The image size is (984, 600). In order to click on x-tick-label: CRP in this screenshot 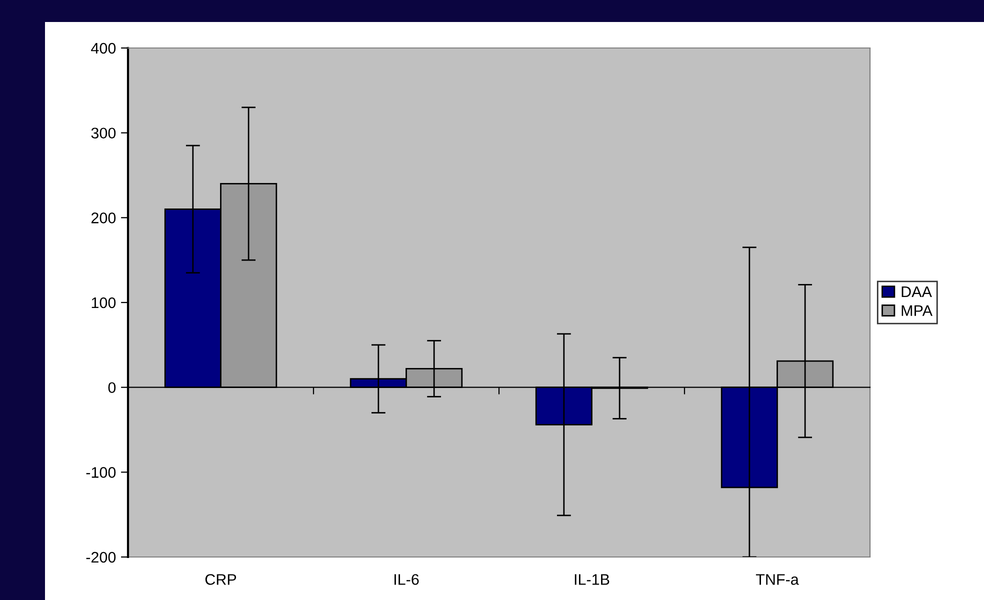, I will do `click(220, 579)`.